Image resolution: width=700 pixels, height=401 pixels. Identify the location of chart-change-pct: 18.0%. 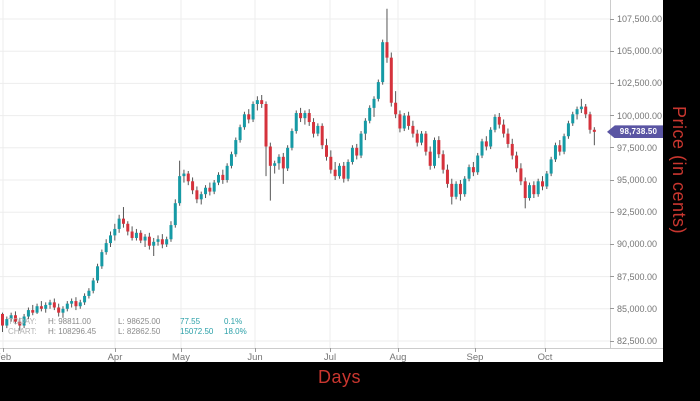
(235, 331).